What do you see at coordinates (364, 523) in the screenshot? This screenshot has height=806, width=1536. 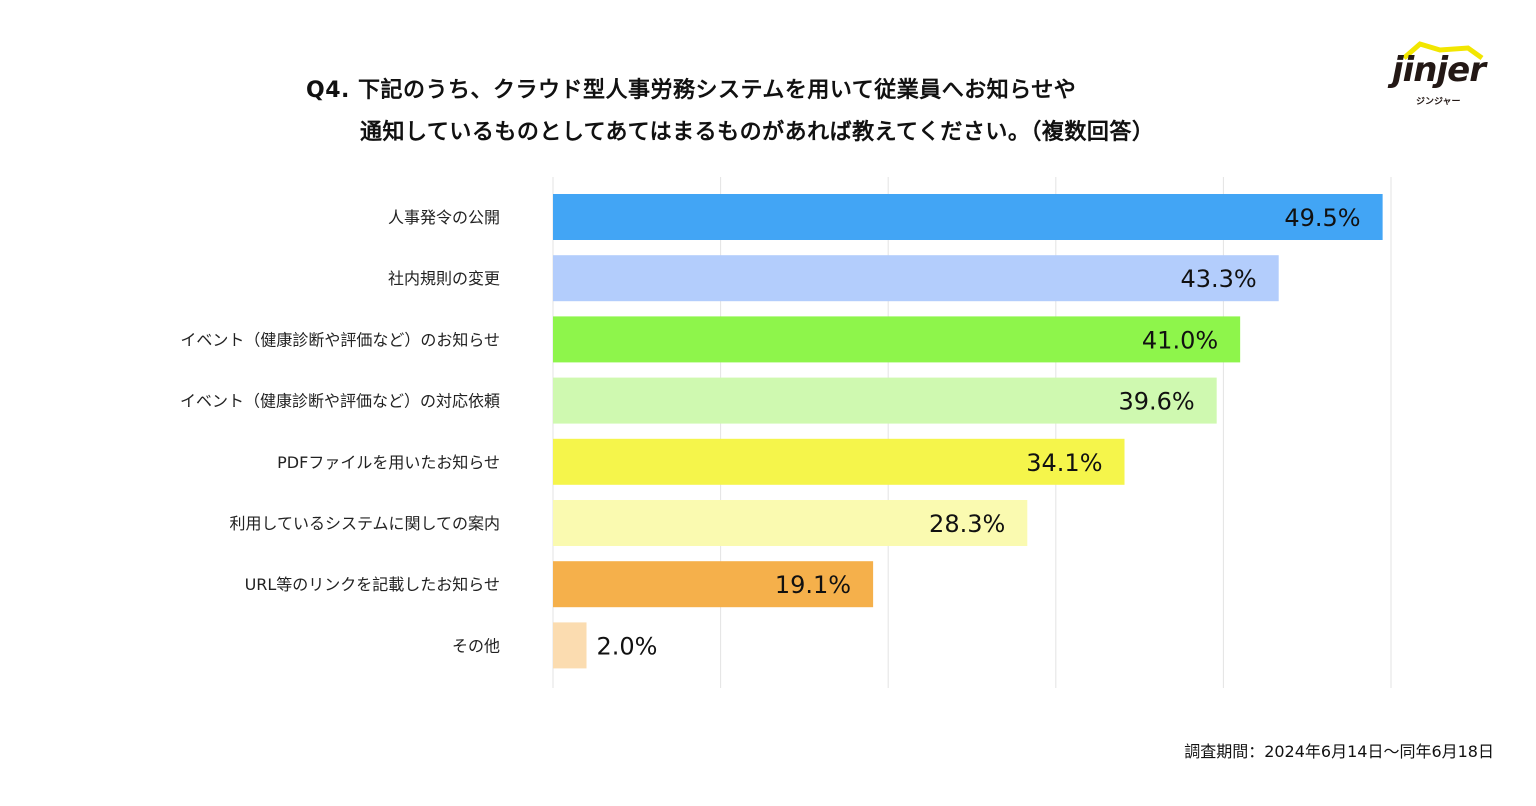 I see `category-label: 利用しているシステムに関しての案内` at bounding box center [364, 523].